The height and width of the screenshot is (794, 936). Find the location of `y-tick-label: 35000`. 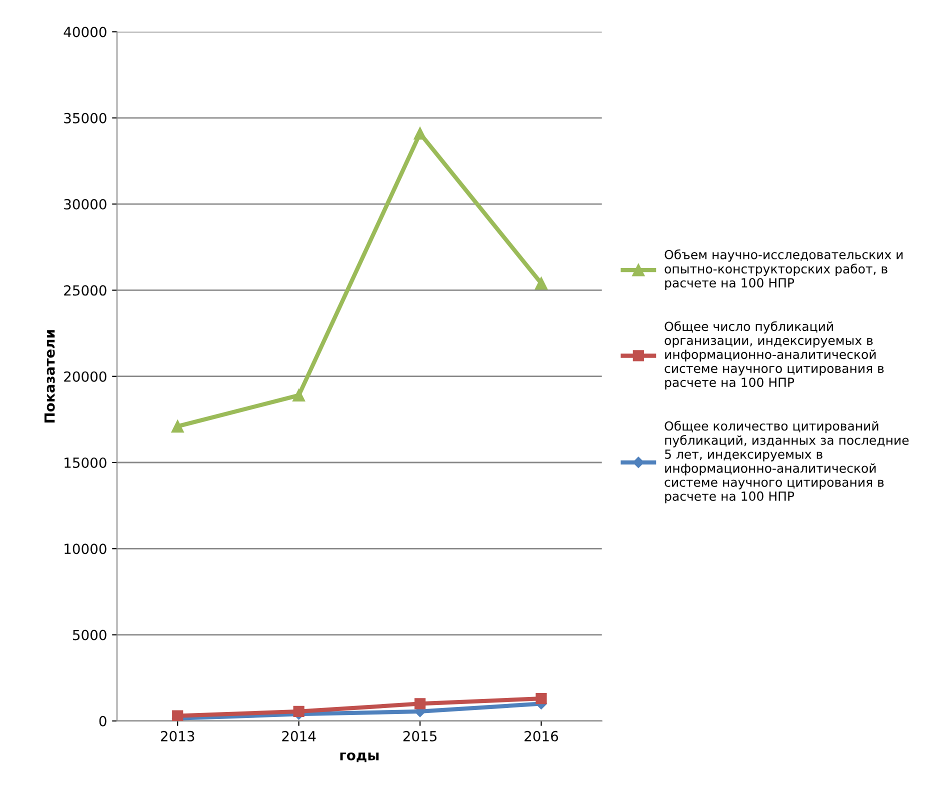

y-tick-label: 35000 is located at coordinates (85, 118).